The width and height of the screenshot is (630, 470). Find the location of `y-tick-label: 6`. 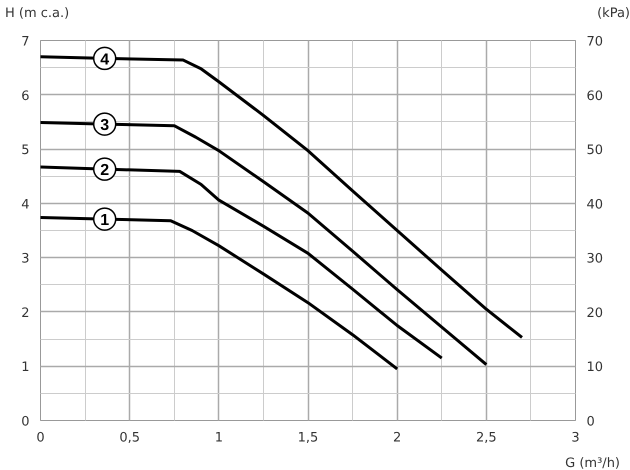

y-tick-label: 6 is located at coordinates (25, 96).